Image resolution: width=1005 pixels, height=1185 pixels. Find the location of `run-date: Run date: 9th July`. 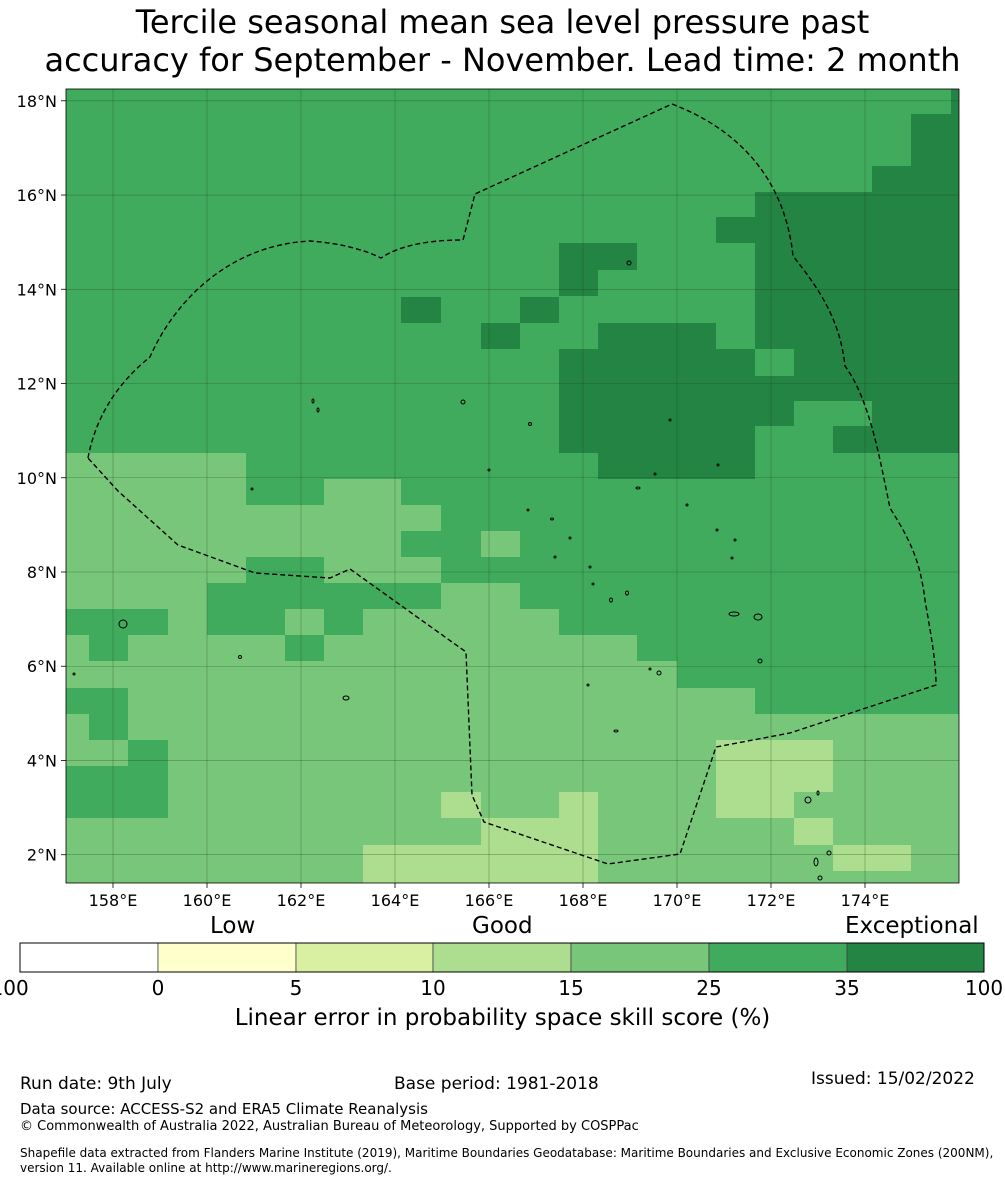

run-date: Run date: 9th July is located at coordinates (96, 1084).